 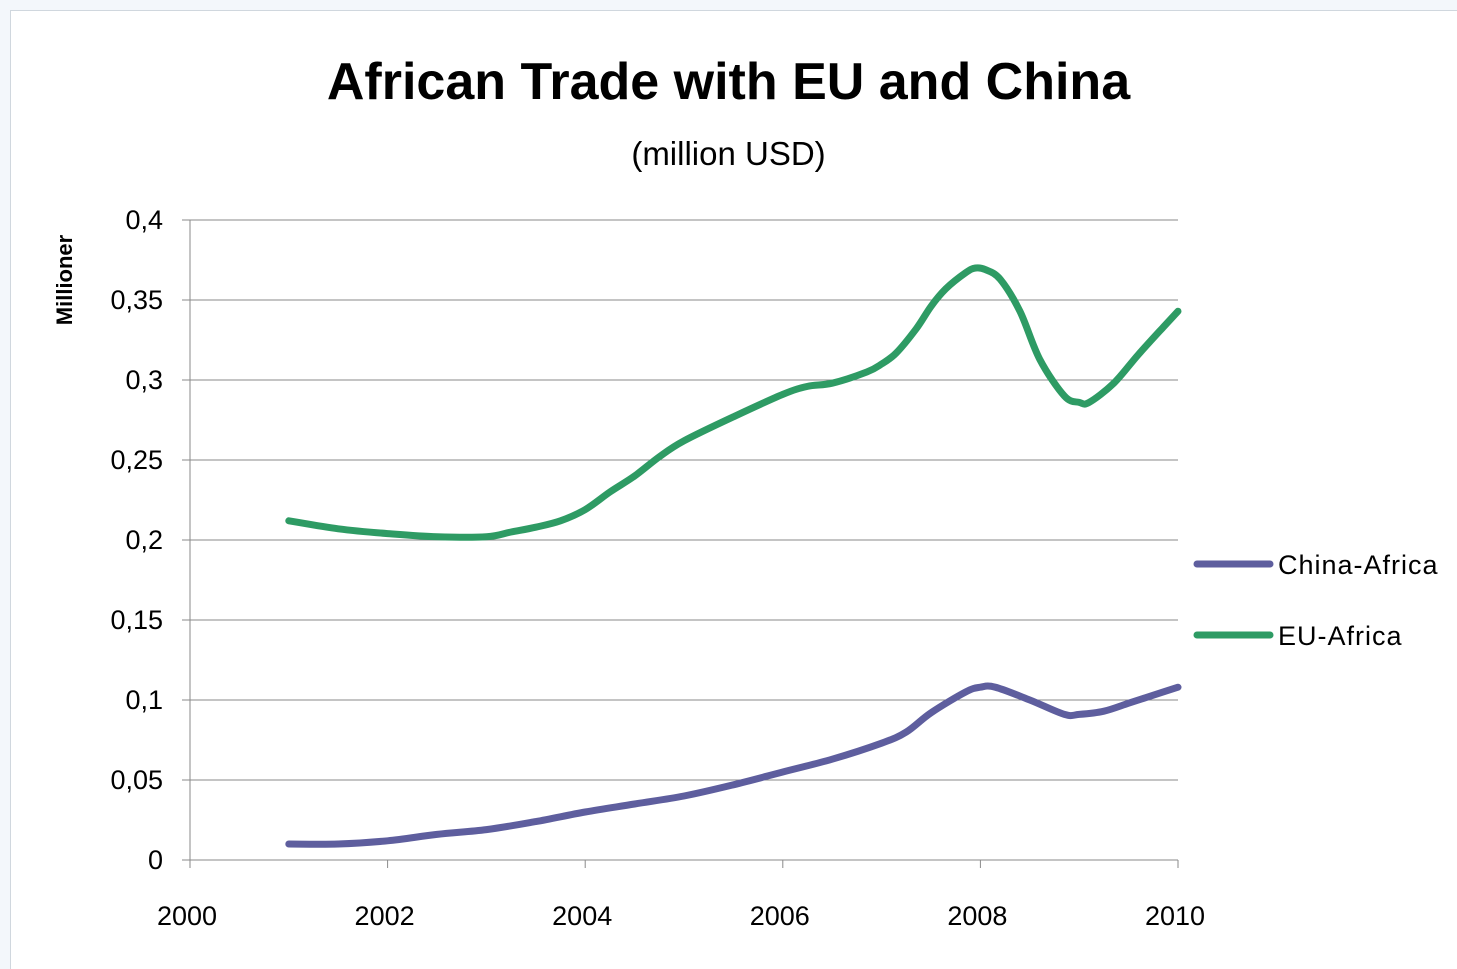 I want to click on x-tick-label: 2010, so click(x=1175, y=916).